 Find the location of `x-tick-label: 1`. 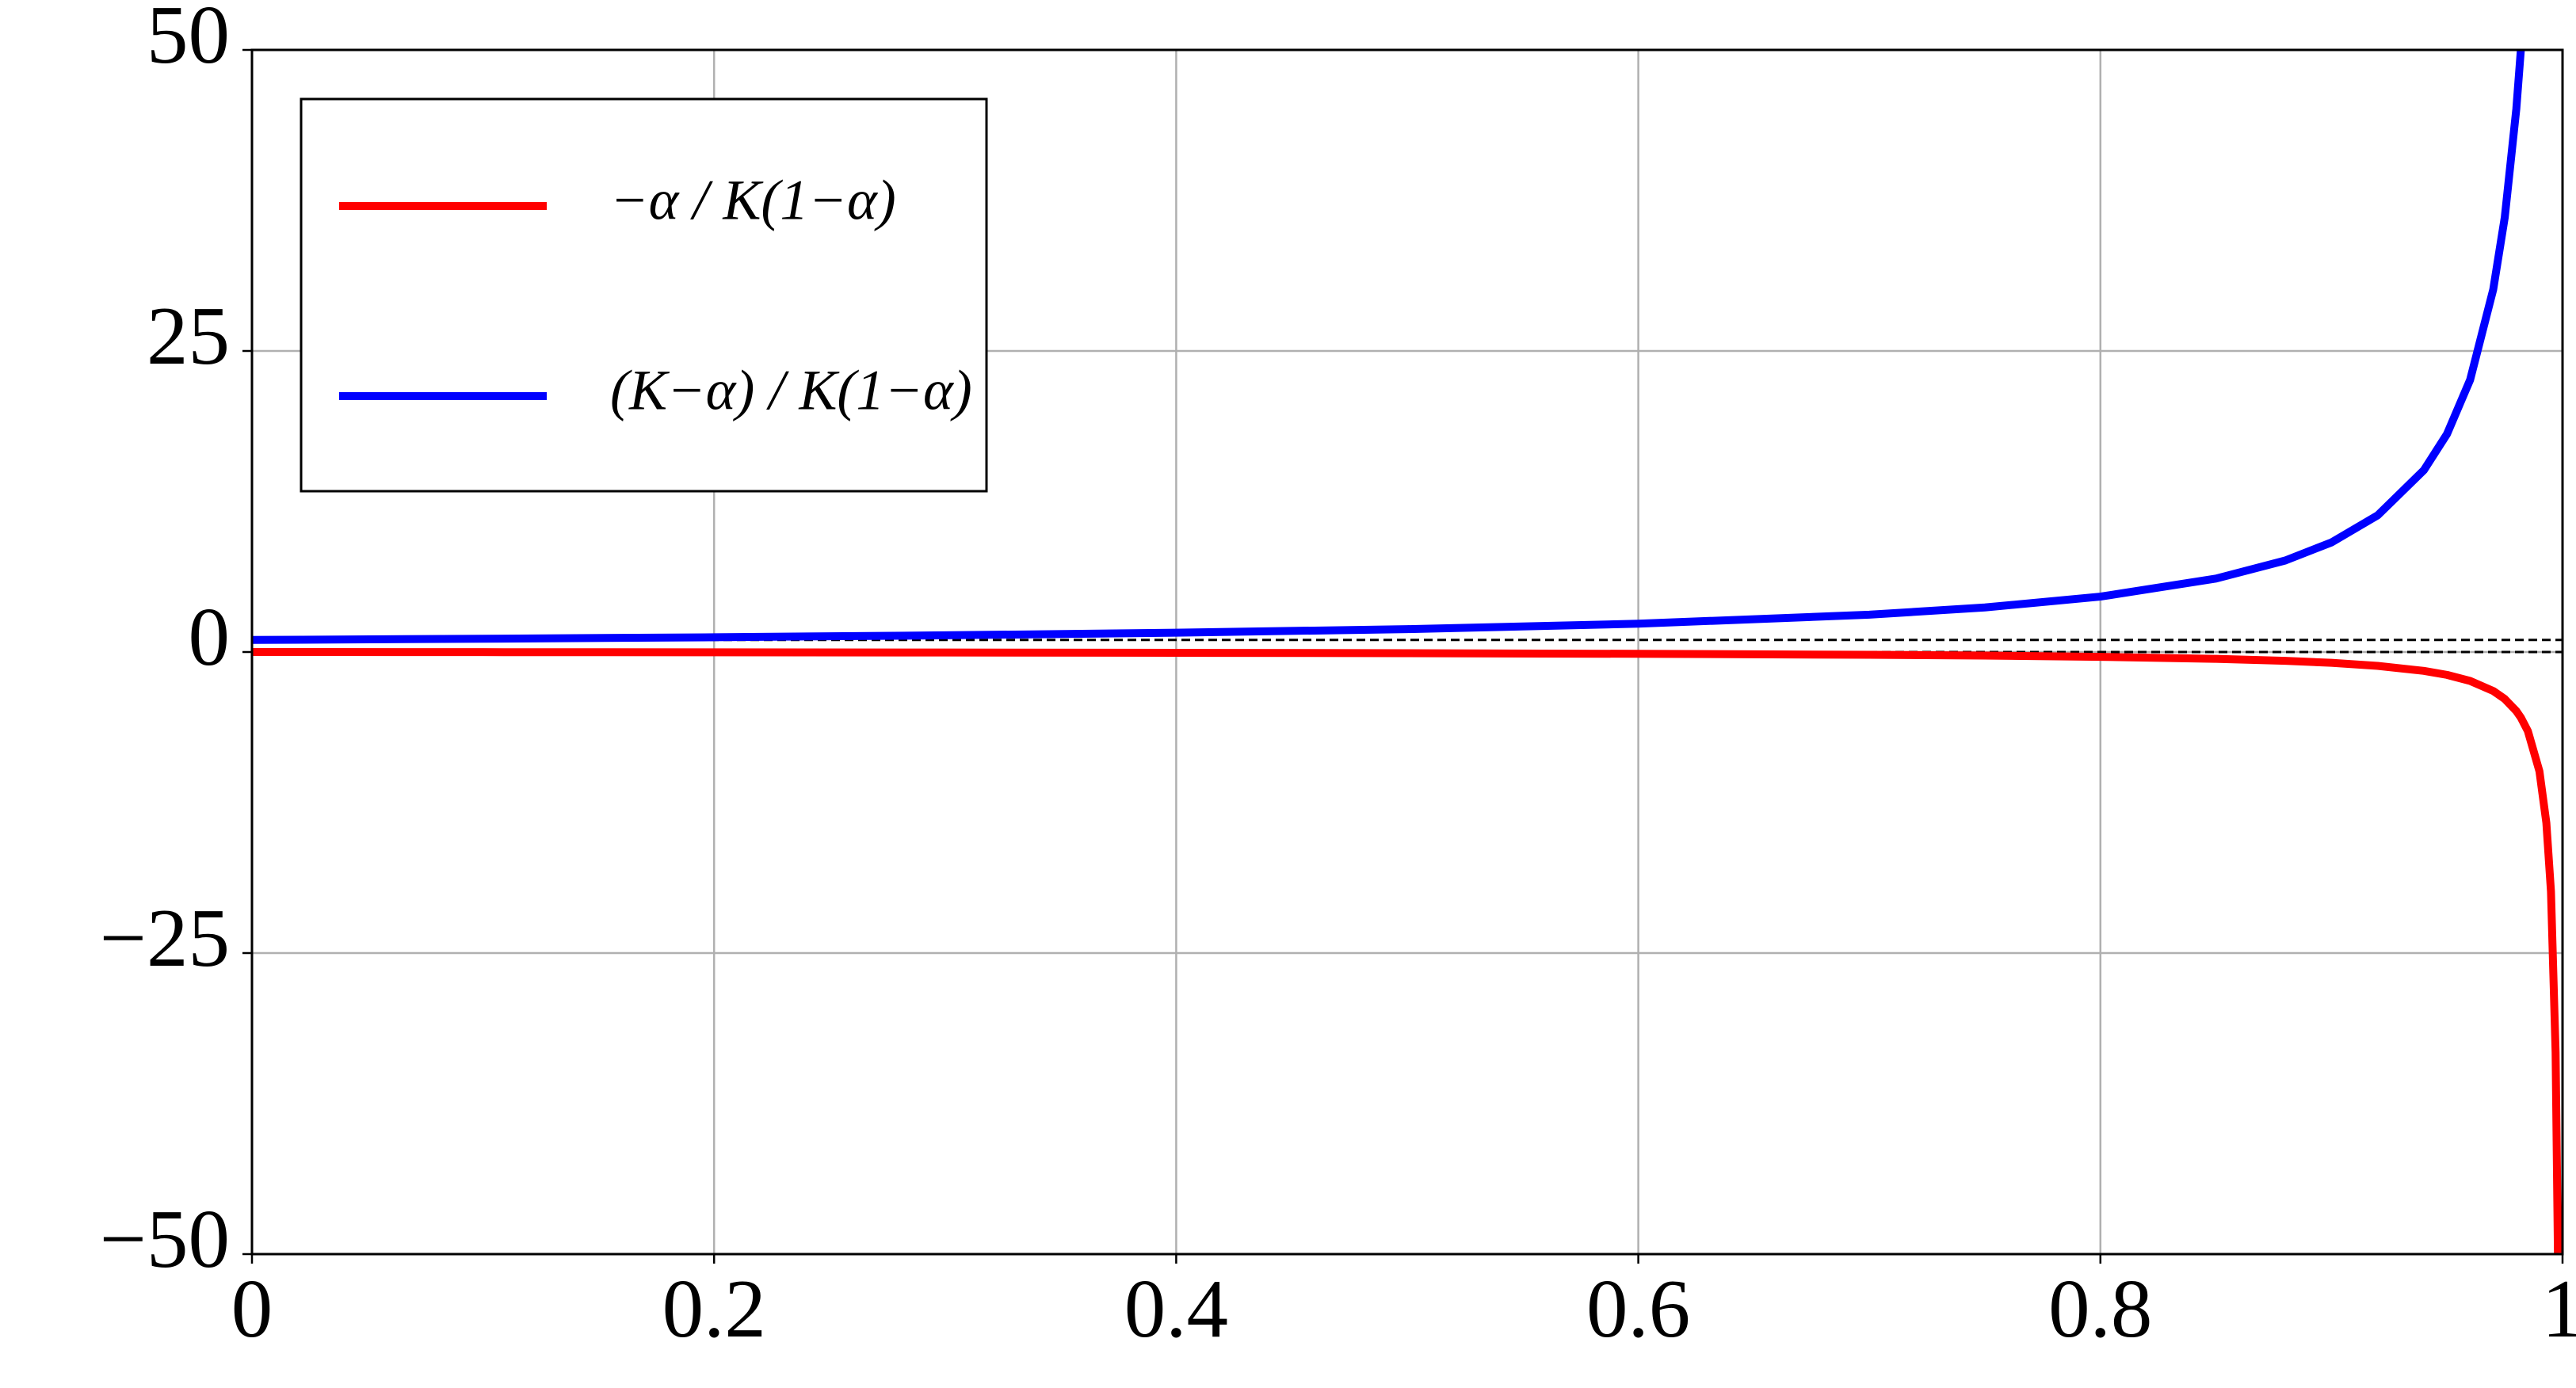

x-tick-label: 1 is located at coordinates (2559, 1308).